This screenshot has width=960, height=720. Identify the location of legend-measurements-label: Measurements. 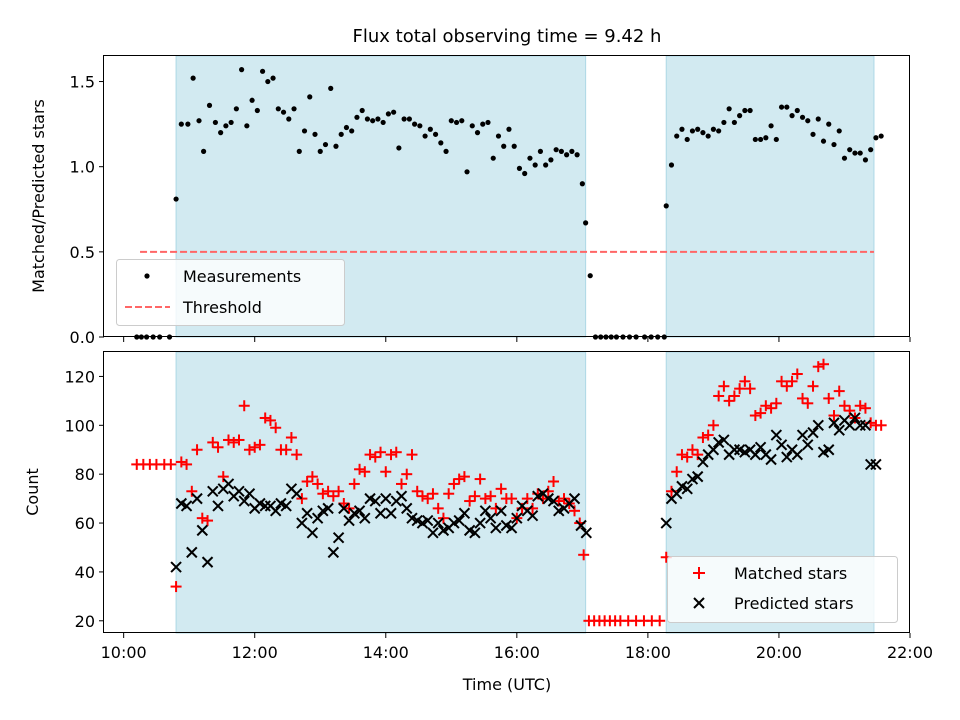
(242, 276).